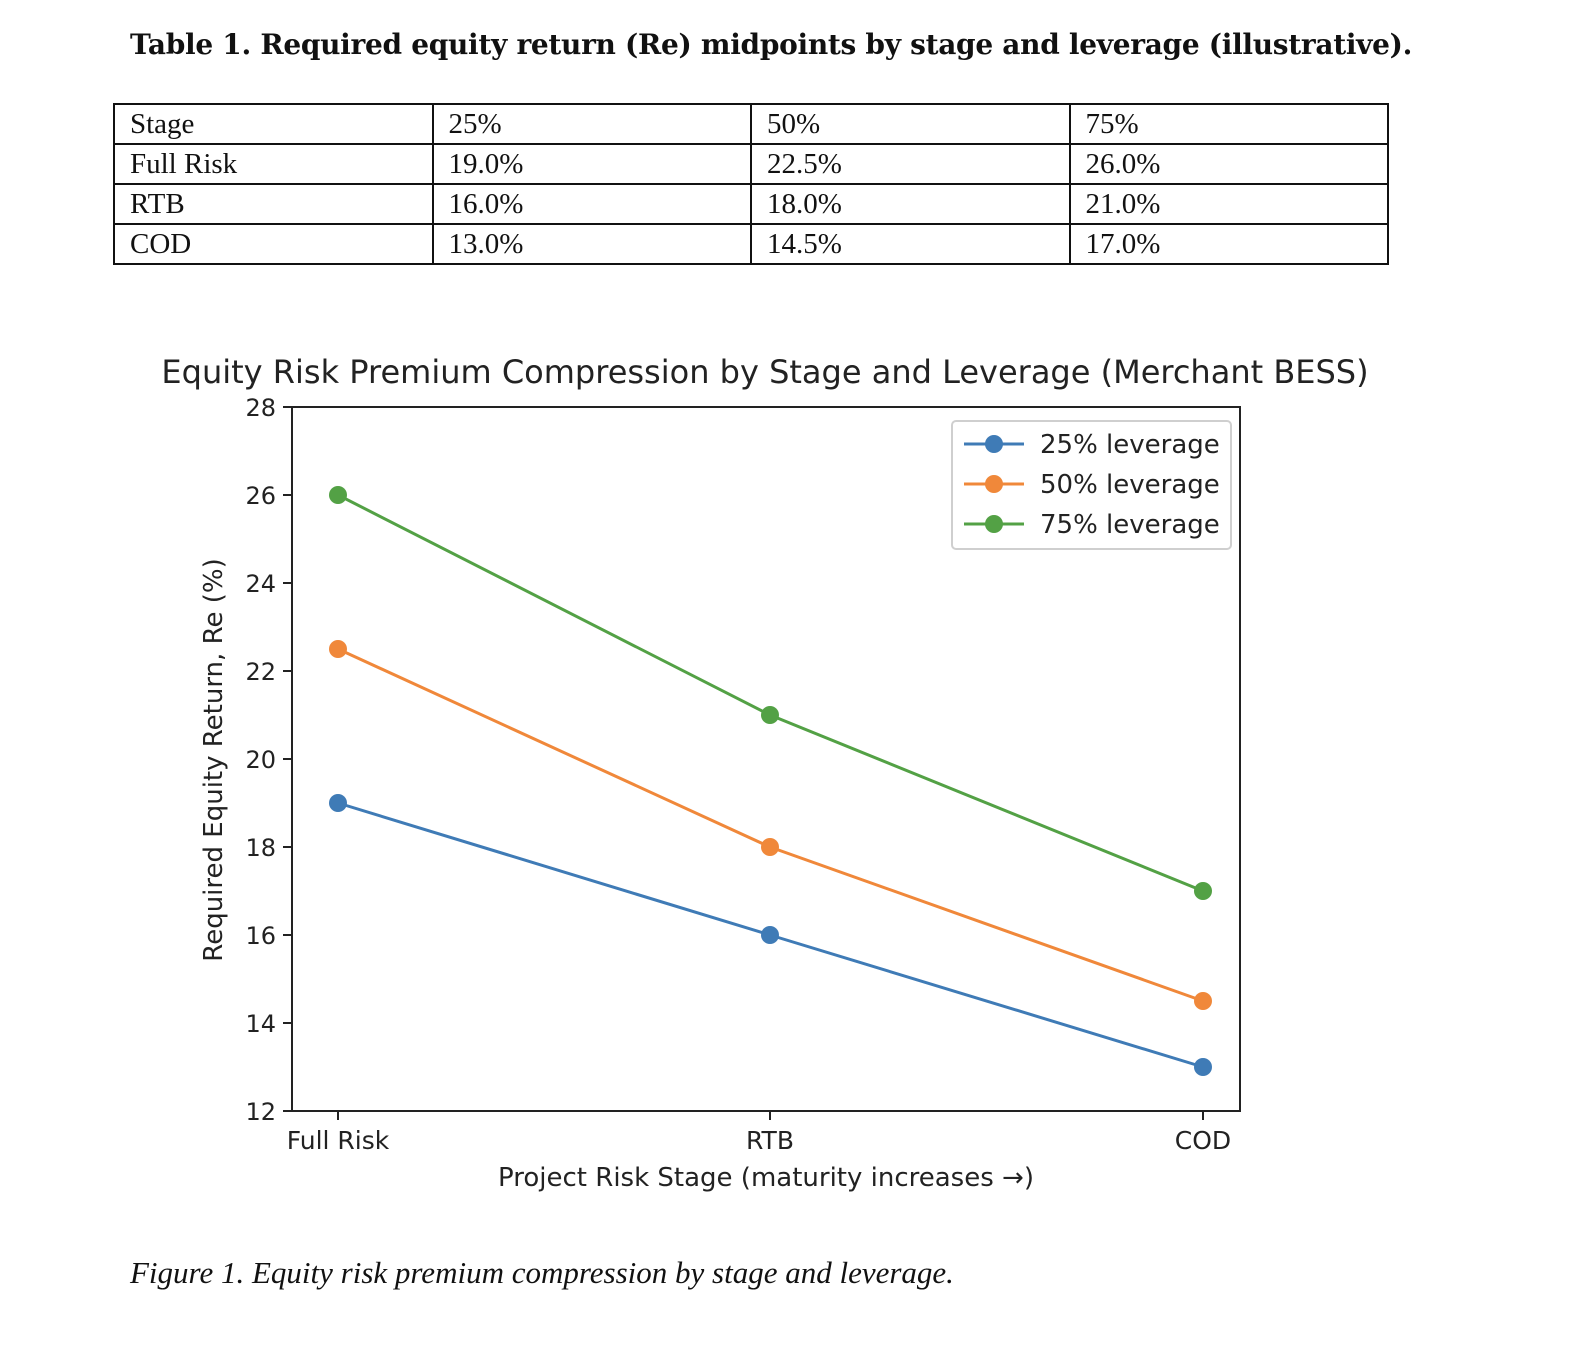 Image resolution: width=1590 pixels, height=1354 pixels. I want to click on table-cell: 19.0%, so click(591, 164).